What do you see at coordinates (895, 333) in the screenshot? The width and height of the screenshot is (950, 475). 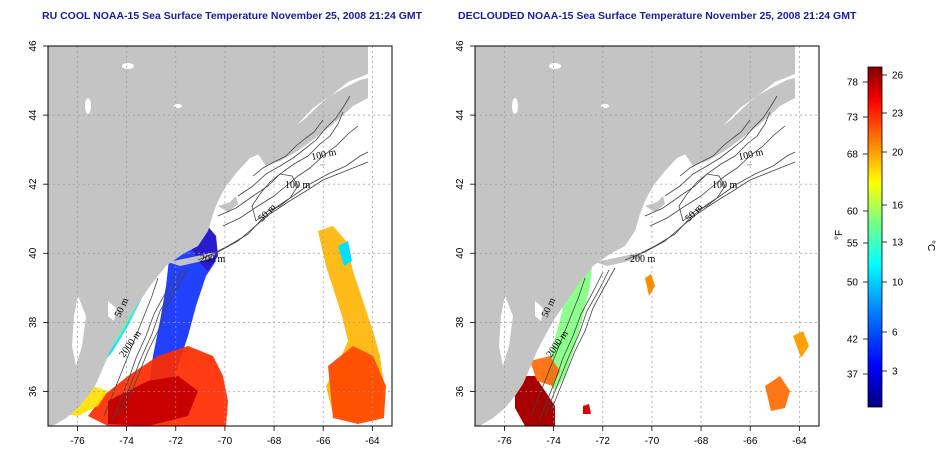 I see `colorbar-c-tick-label: 6` at bounding box center [895, 333].